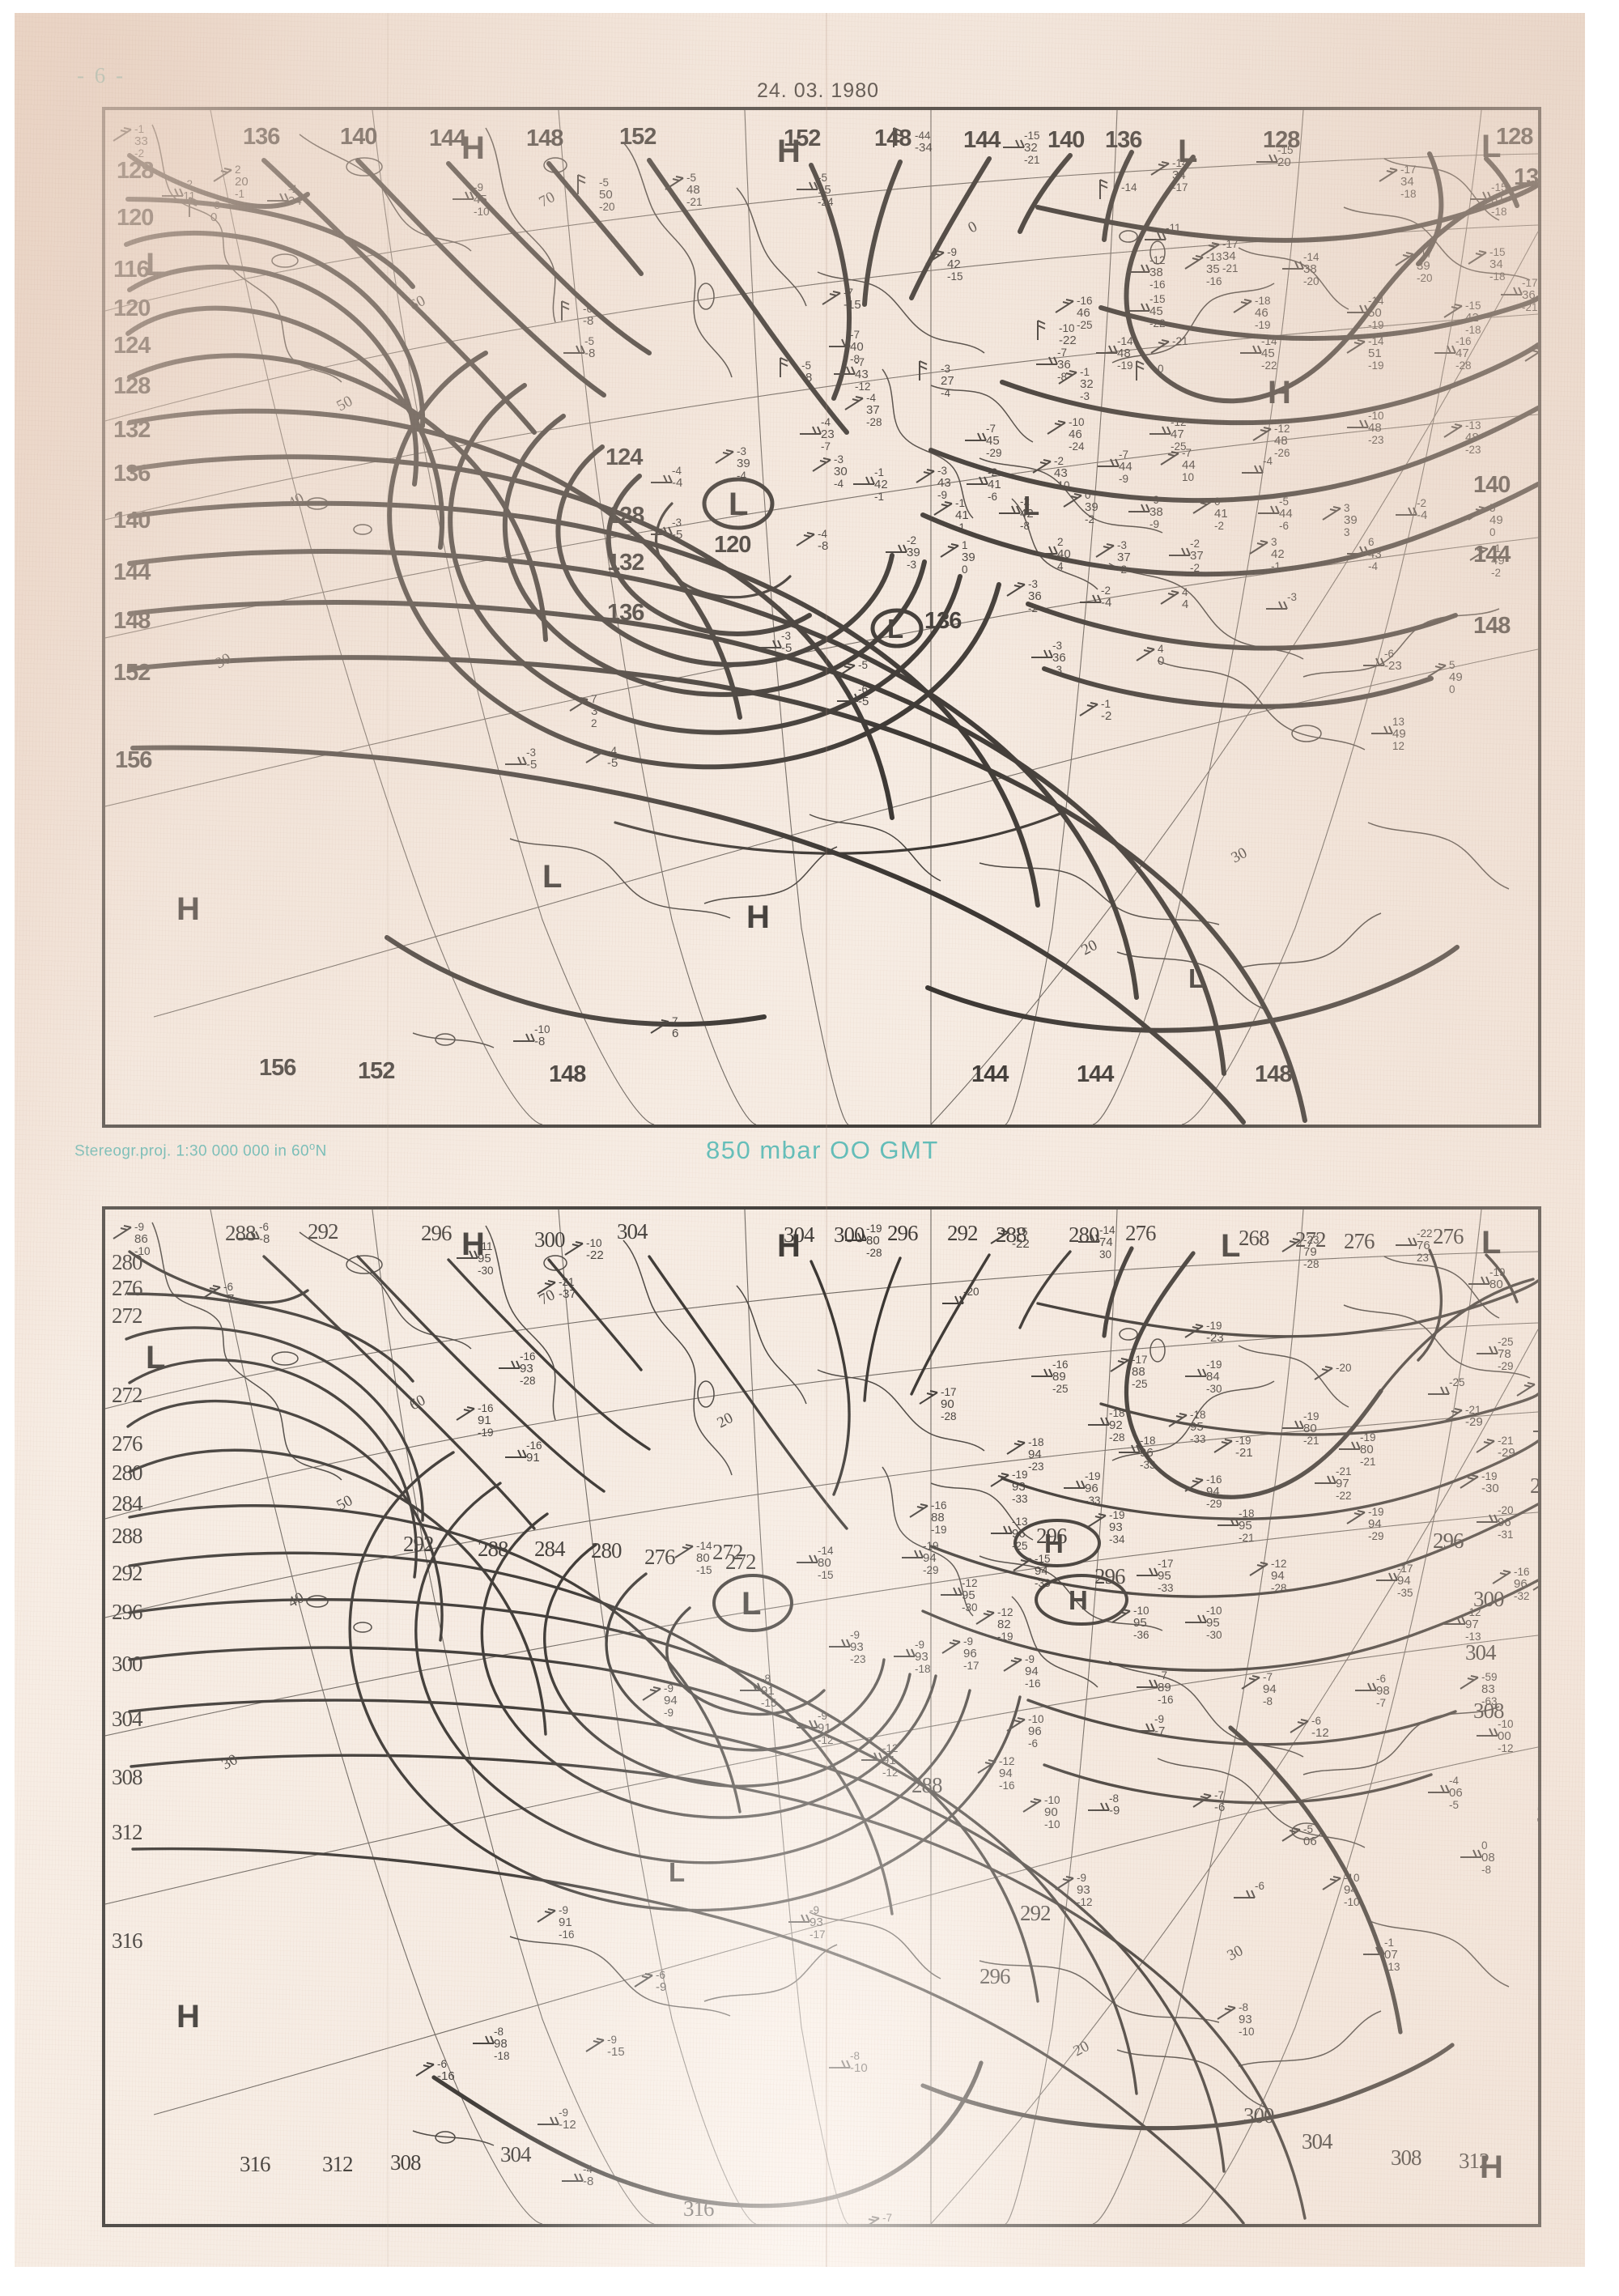  What do you see at coordinates (127, 1832) in the screenshot?
I see `isohypse-label: 312` at bounding box center [127, 1832].